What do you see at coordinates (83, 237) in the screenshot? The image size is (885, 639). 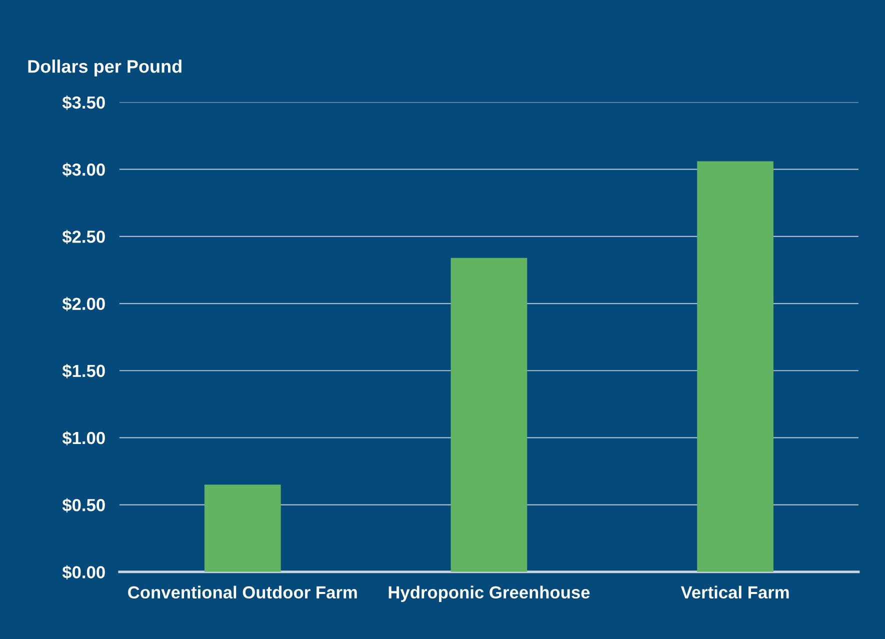 I see `y-tick-label: $2.50` at bounding box center [83, 237].